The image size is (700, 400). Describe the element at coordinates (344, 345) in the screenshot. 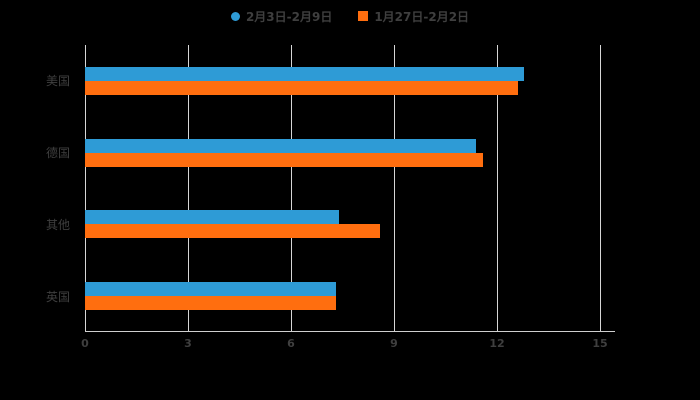

I see `value-axis-labels: 0 3 6 9 12 15` at that location.